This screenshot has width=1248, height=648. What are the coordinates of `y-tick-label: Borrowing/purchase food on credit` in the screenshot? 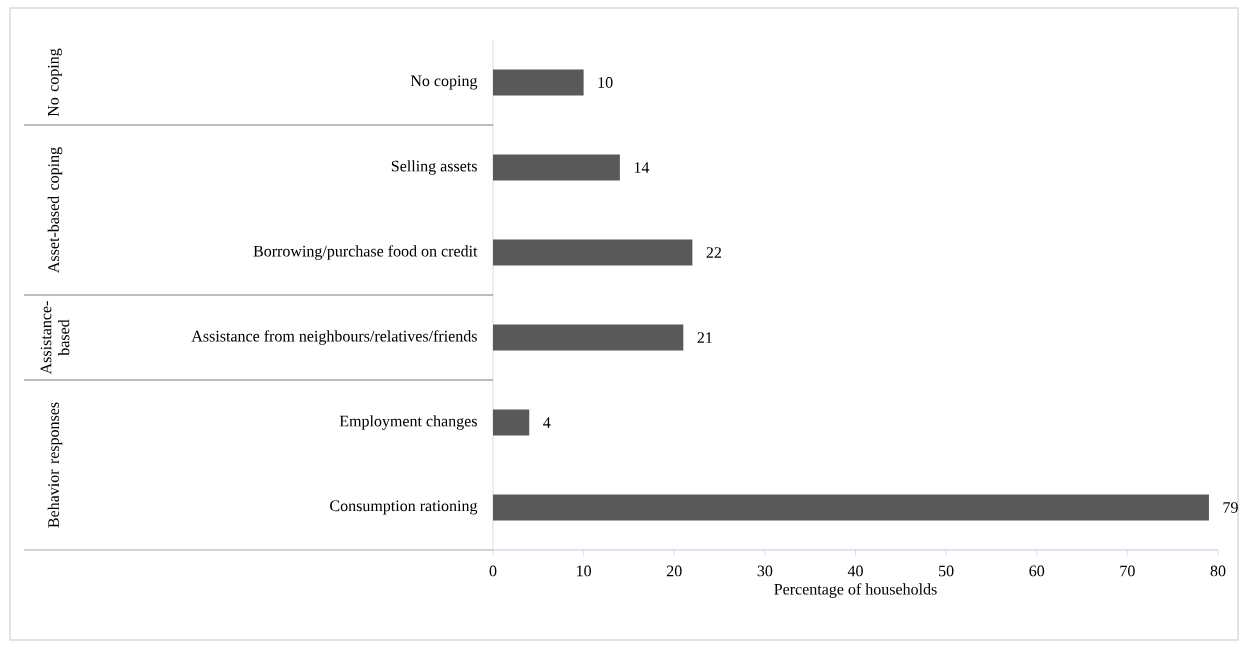 It's located at (365, 252).